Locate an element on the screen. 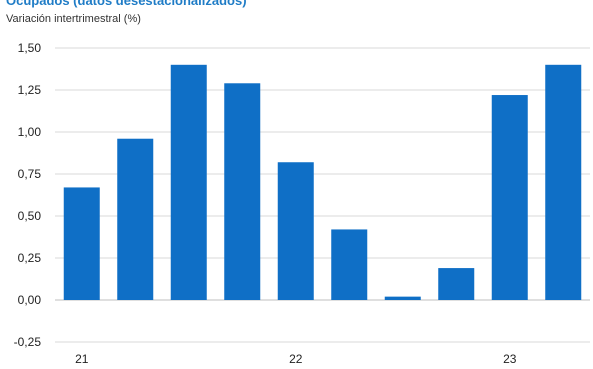 The width and height of the screenshot is (593, 369). y-tick-label: 0,75 is located at coordinates (30, 174).